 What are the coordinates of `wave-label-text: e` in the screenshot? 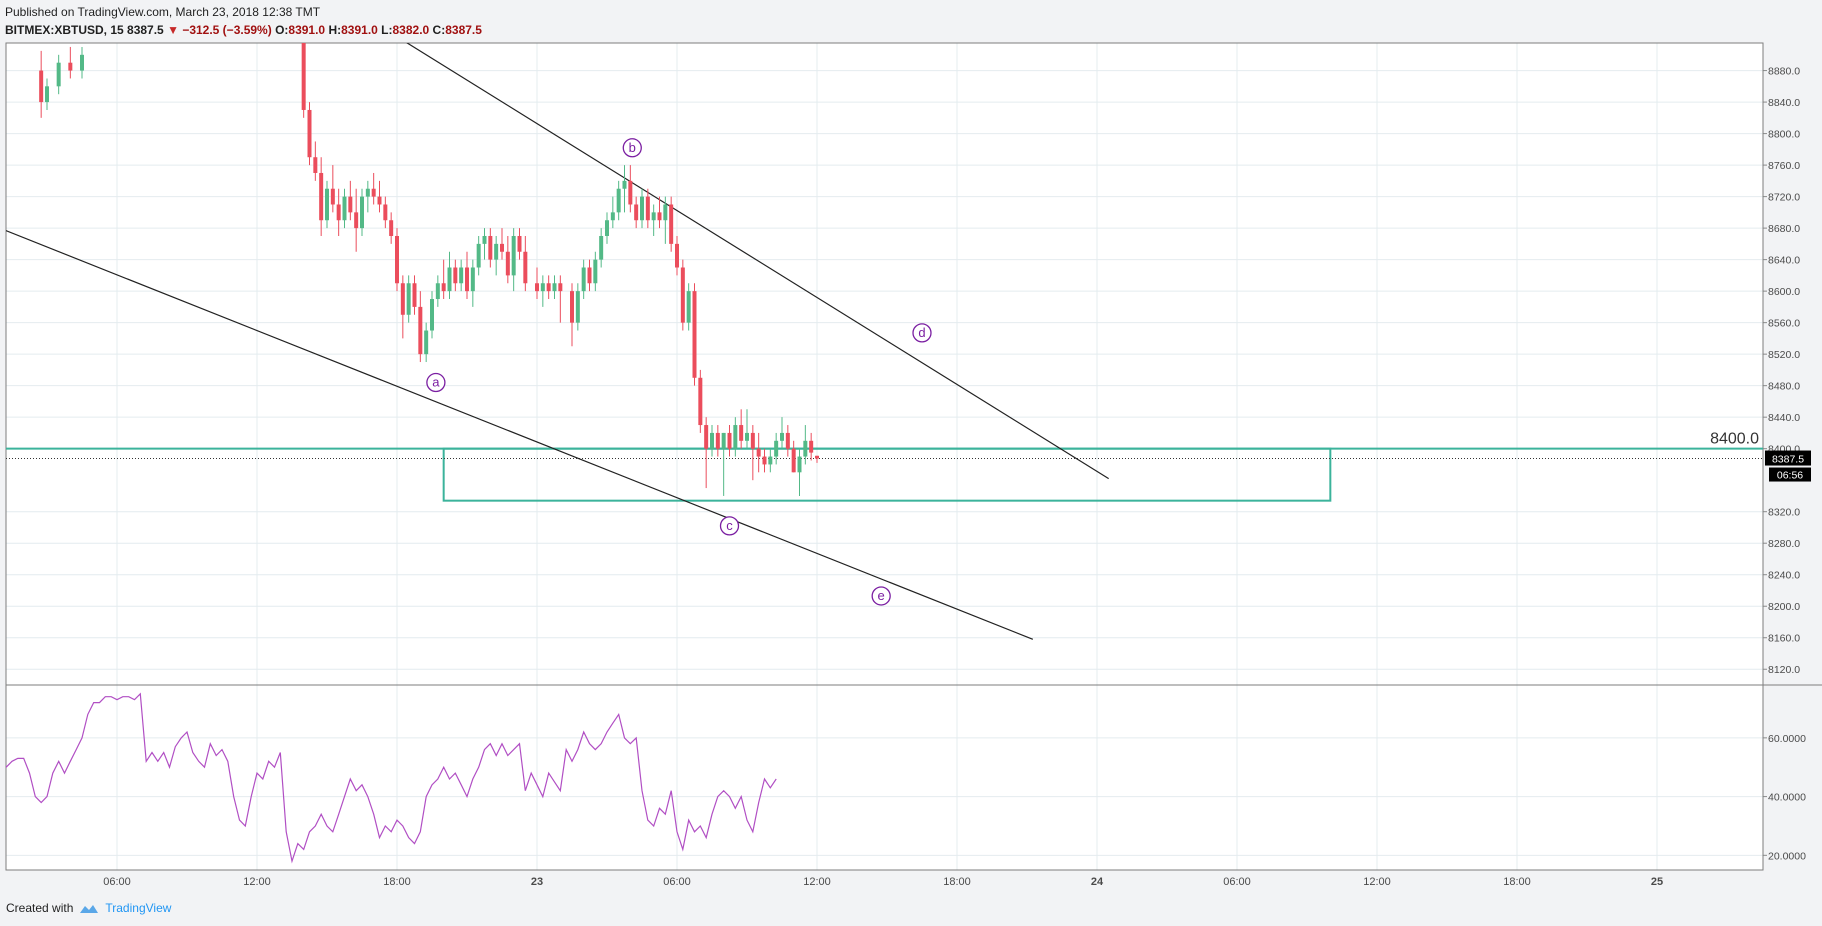 It's located at (881, 595).